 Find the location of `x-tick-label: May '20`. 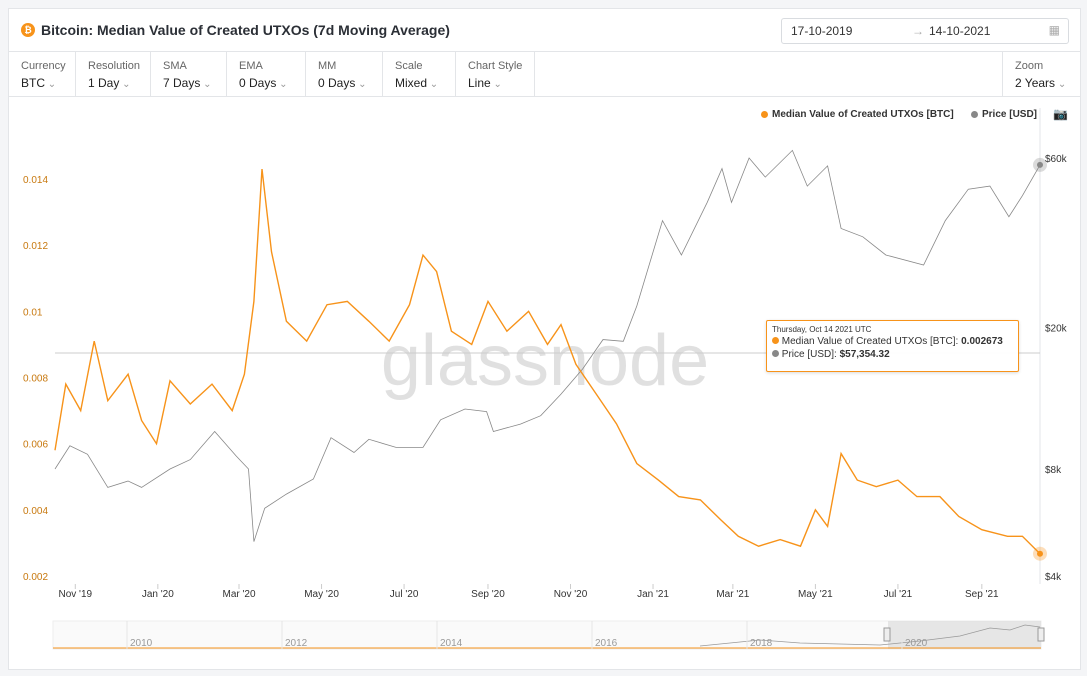

x-tick-label: May '20 is located at coordinates (321, 594).